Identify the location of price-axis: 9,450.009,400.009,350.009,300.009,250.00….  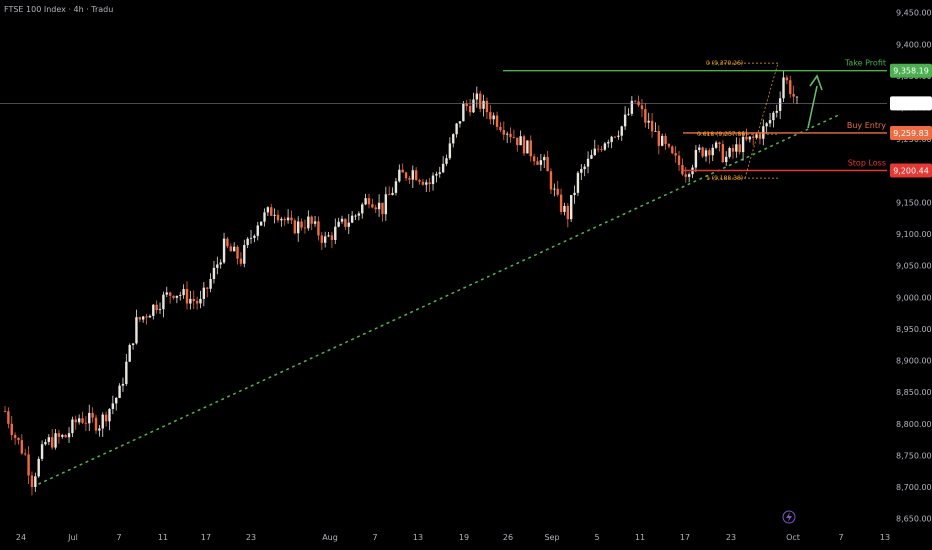
(914, 266).